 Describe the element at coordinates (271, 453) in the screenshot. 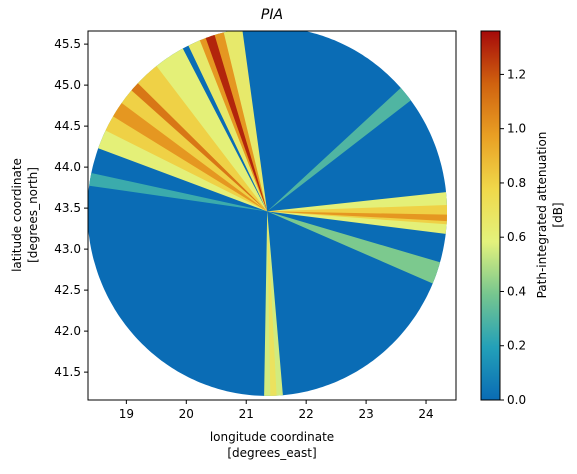

I see `x-axis-label: [degrees_east]` at that location.